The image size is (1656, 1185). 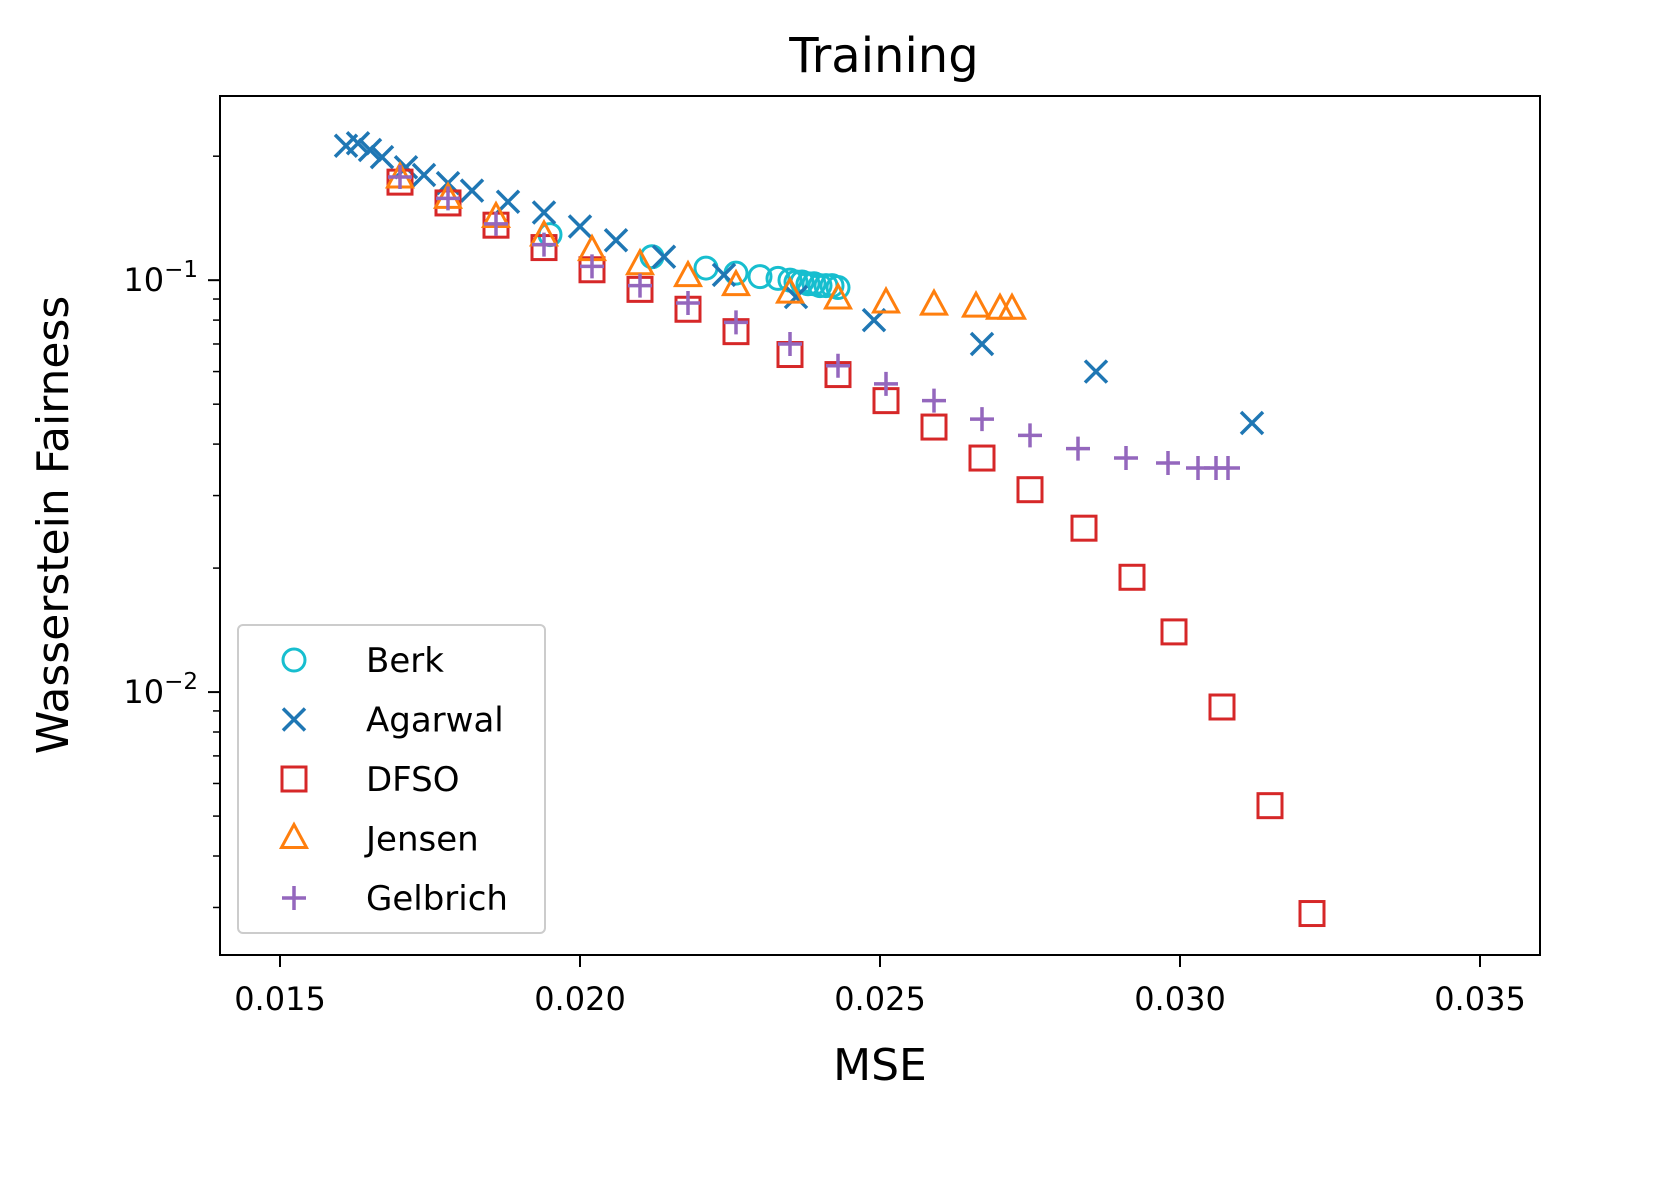 What do you see at coordinates (814, 322) in the screenshot?
I see `series-gelbrich` at bounding box center [814, 322].